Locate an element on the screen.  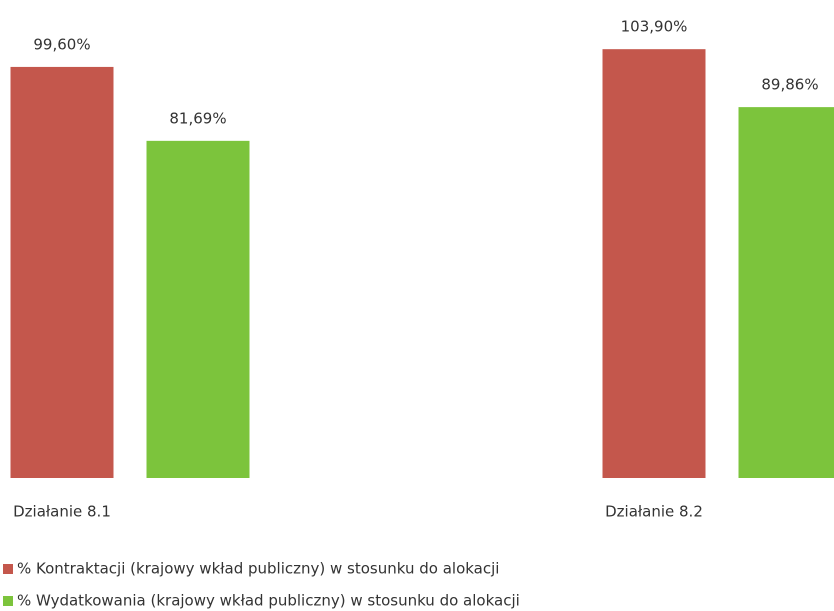
data-label: 103,90% is located at coordinates (654, 27).